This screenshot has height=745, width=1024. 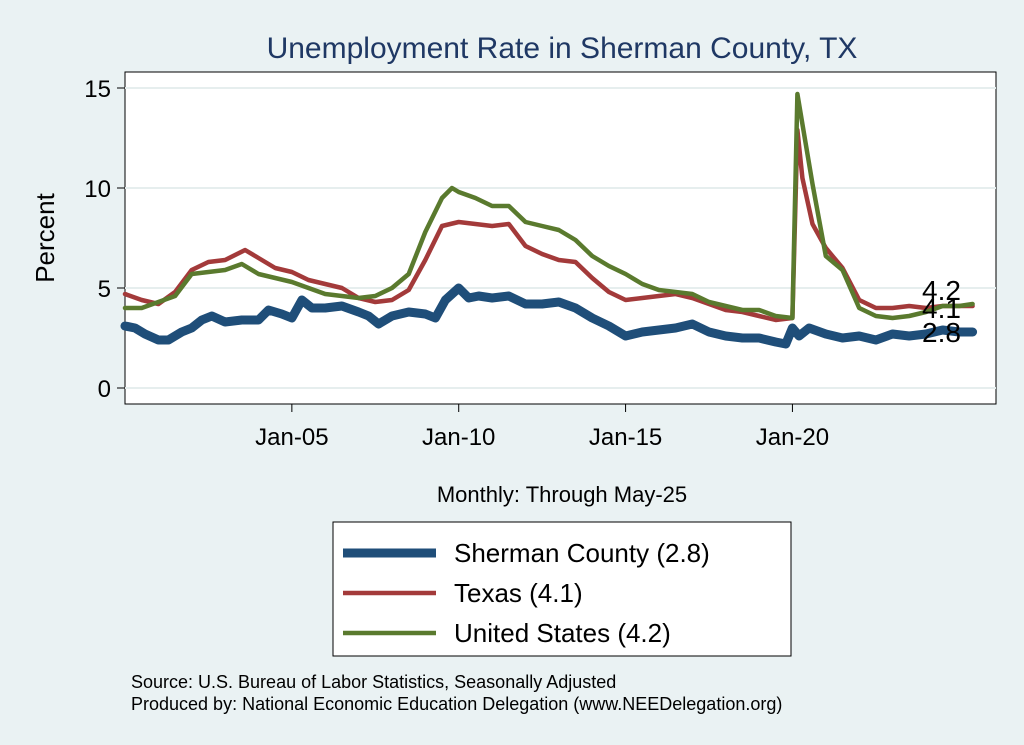 I want to click on series-line-sherman-county, so click(x=549, y=316).